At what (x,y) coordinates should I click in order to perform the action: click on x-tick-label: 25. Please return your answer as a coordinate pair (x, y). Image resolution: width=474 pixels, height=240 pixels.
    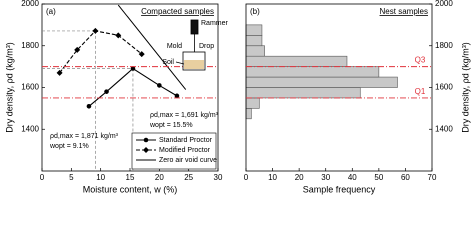
    Looking at the image, I should click on (188, 177).